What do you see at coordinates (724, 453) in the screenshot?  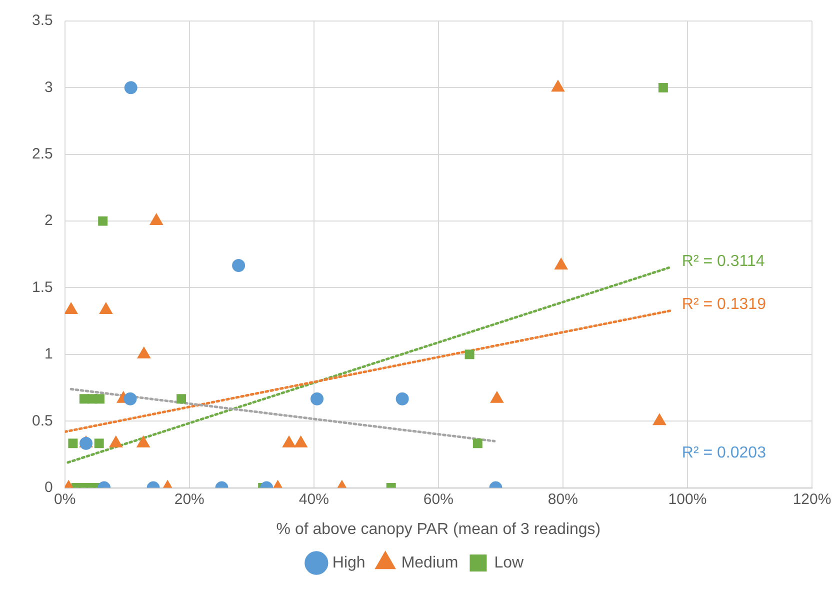 I see `annotation: R² = 0.0203` at bounding box center [724, 453].